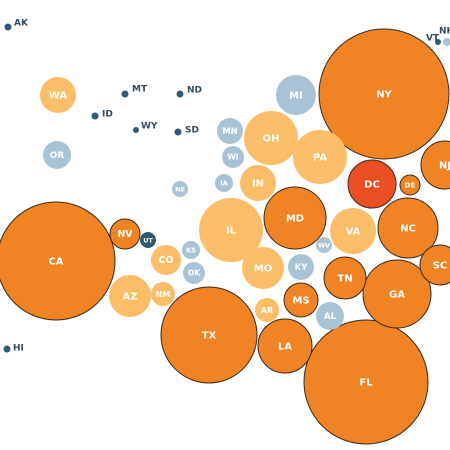  I want to click on state-circle-oh, so click(271, 138).